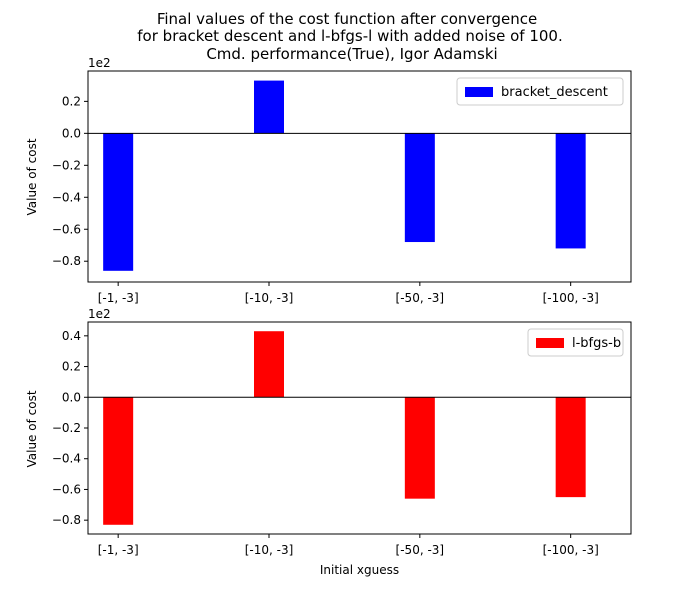  I want to click on legend-label: l-bfgs-b, so click(596, 343).